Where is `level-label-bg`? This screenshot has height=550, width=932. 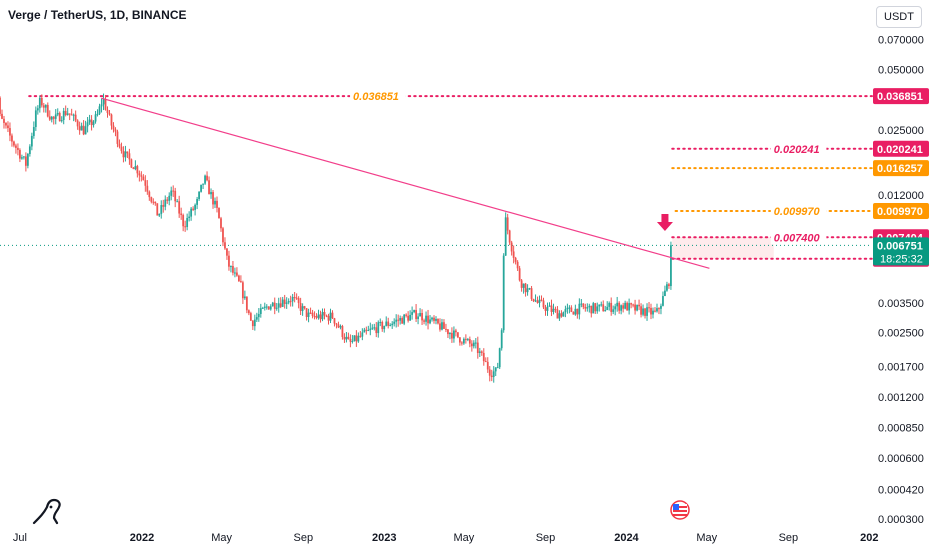 level-label-bg is located at coordinates (378, 96).